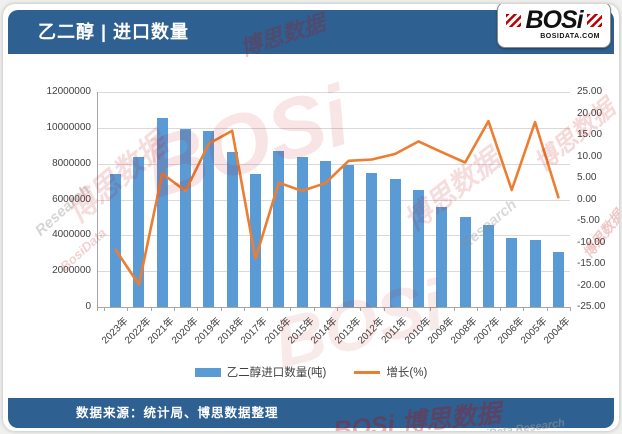  What do you see at coordinates (591, 285) in the screenshot?
I see `right-axis-tick-label: -20.00` at bounding box center [591, 285].